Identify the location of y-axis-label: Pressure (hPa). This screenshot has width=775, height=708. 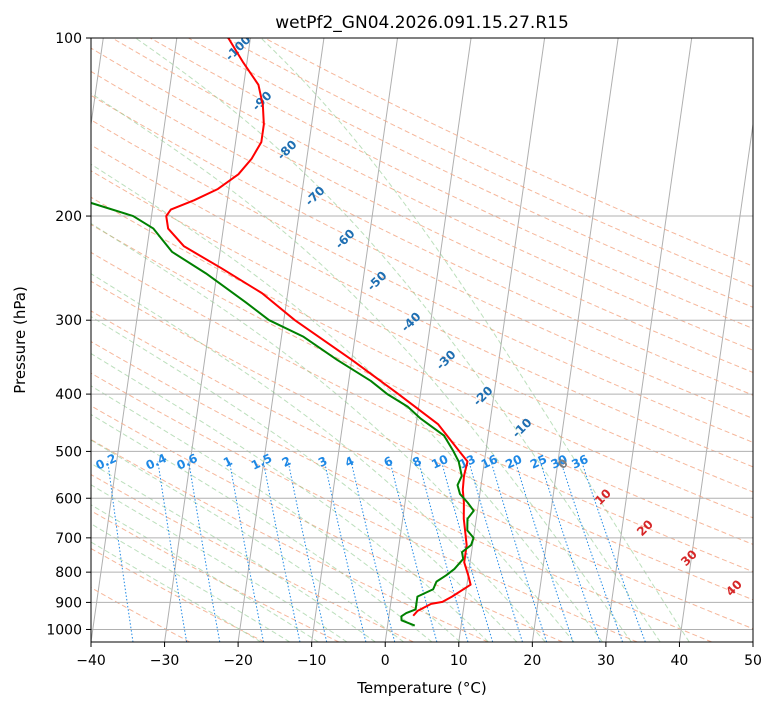
(20, 340).